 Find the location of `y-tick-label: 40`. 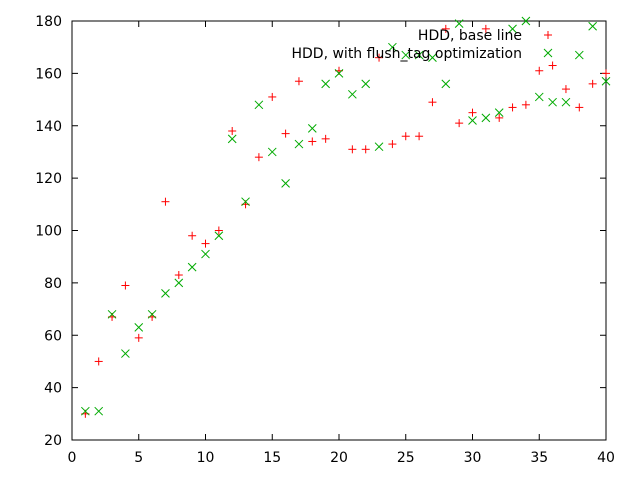

y-tick-label: 40 is located at coordinates (53, 389).